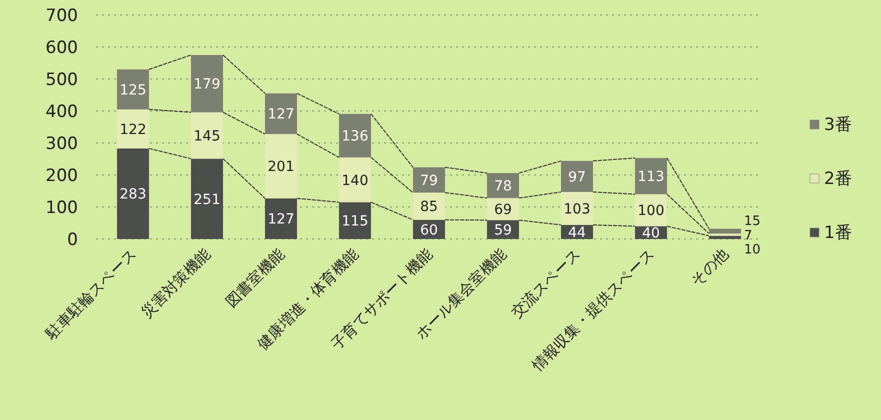 The height and width of the screenshot is (420, 881). I want to click on data-label: 103, so click(577, 209).